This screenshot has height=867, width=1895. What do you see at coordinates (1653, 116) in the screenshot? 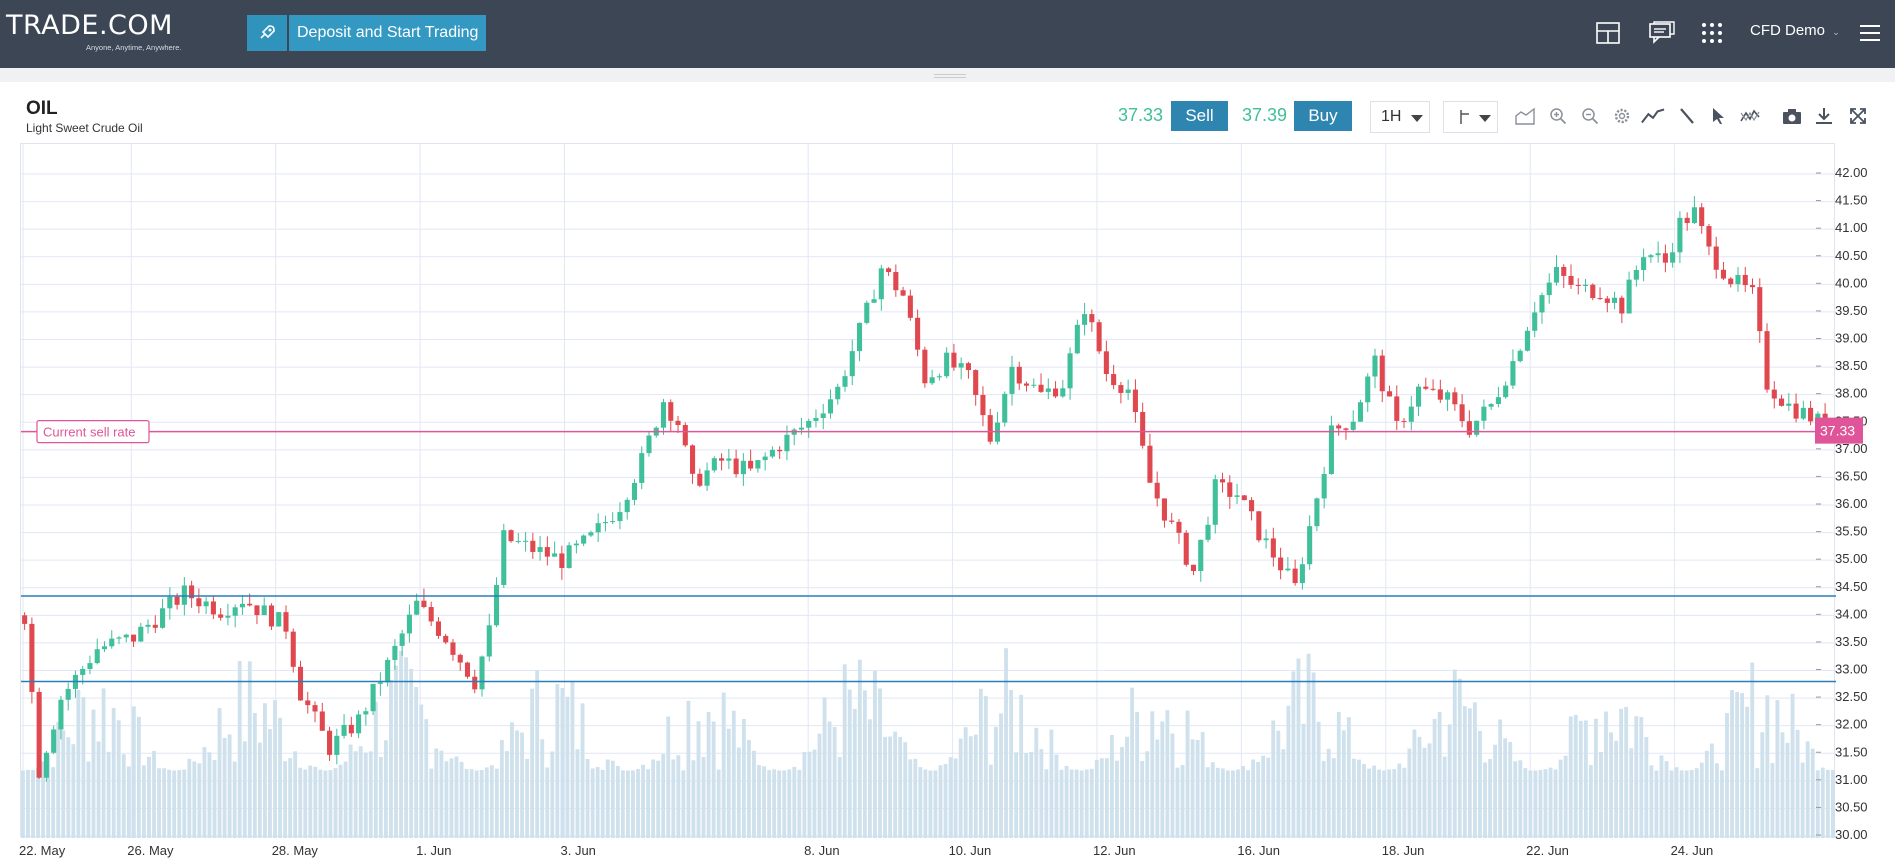
I see `indicators-icon` at bounding box center [1653, 116].